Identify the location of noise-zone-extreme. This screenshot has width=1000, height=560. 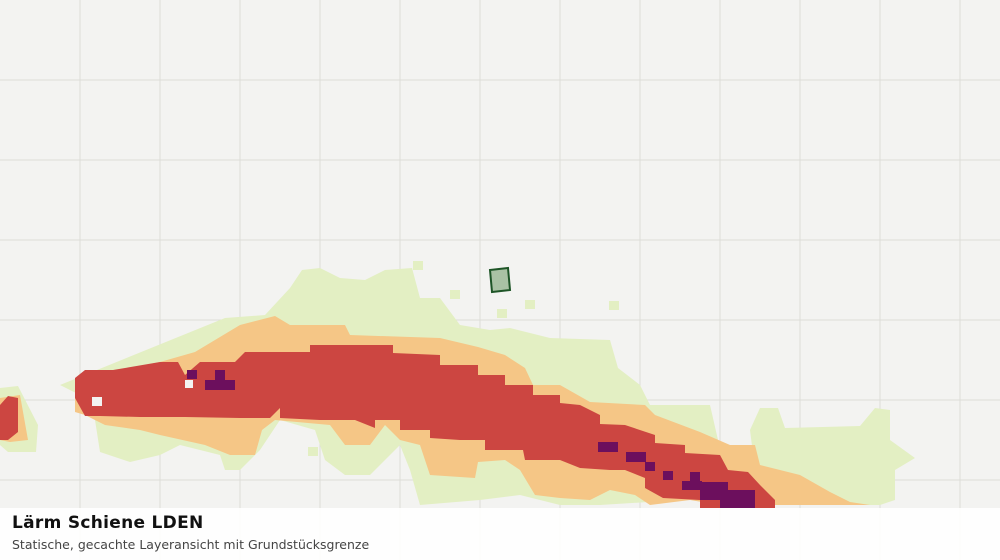
(471, 439).